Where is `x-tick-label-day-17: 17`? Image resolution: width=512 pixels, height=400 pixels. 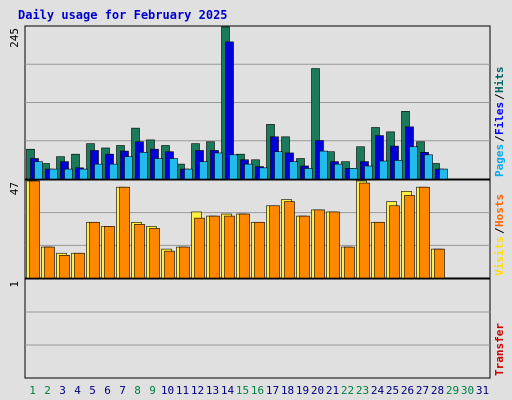
x-tick-label-day-17: 17 is located at coordinates (272, 390).